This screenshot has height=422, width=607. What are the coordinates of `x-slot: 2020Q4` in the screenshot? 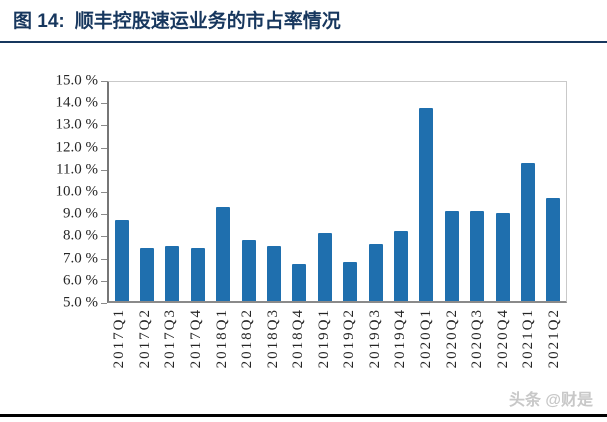 It's located at (503, 338).